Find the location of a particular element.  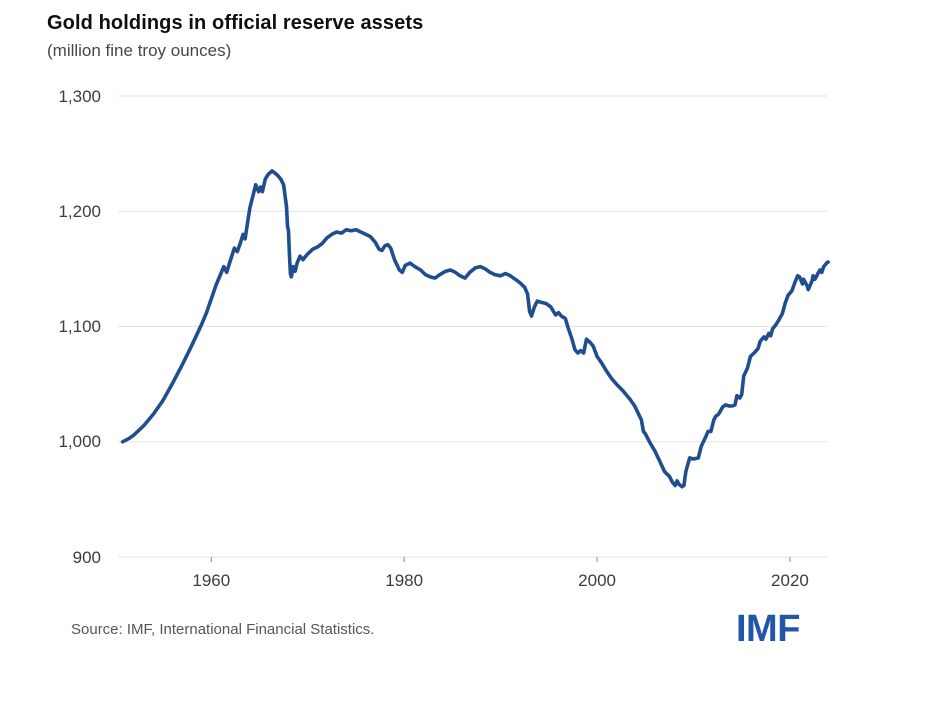

chart-subtitle: (million fine troy ounces) is located at coordinates (139, 50).